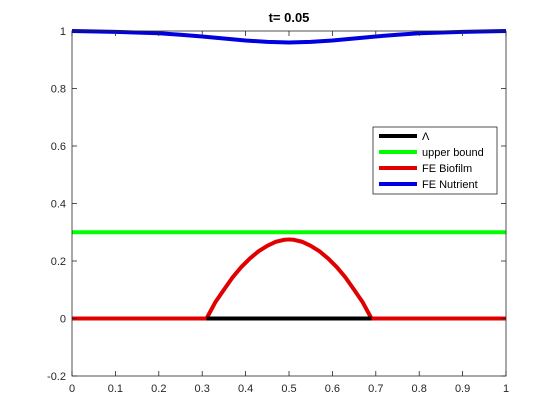  What do you see at coordinates (447, 169) in the screenshot?
I see `legend-label: FE Biofilm` at bounding box center [447, 169].